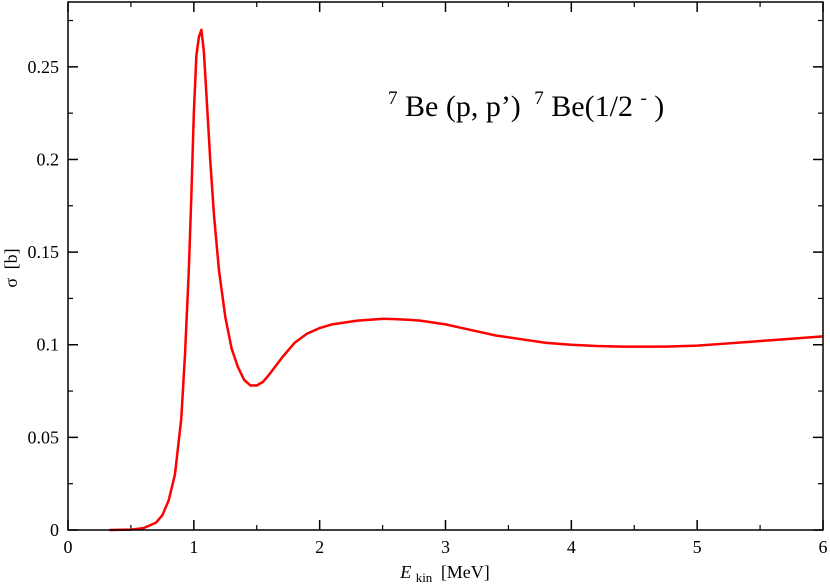 Image resolution: width=830 pixels, height=584 pixels. Describe the element at coordinates (393, 98) in the screenshot. I see `annotation-mass-number-1: 7` at that location.